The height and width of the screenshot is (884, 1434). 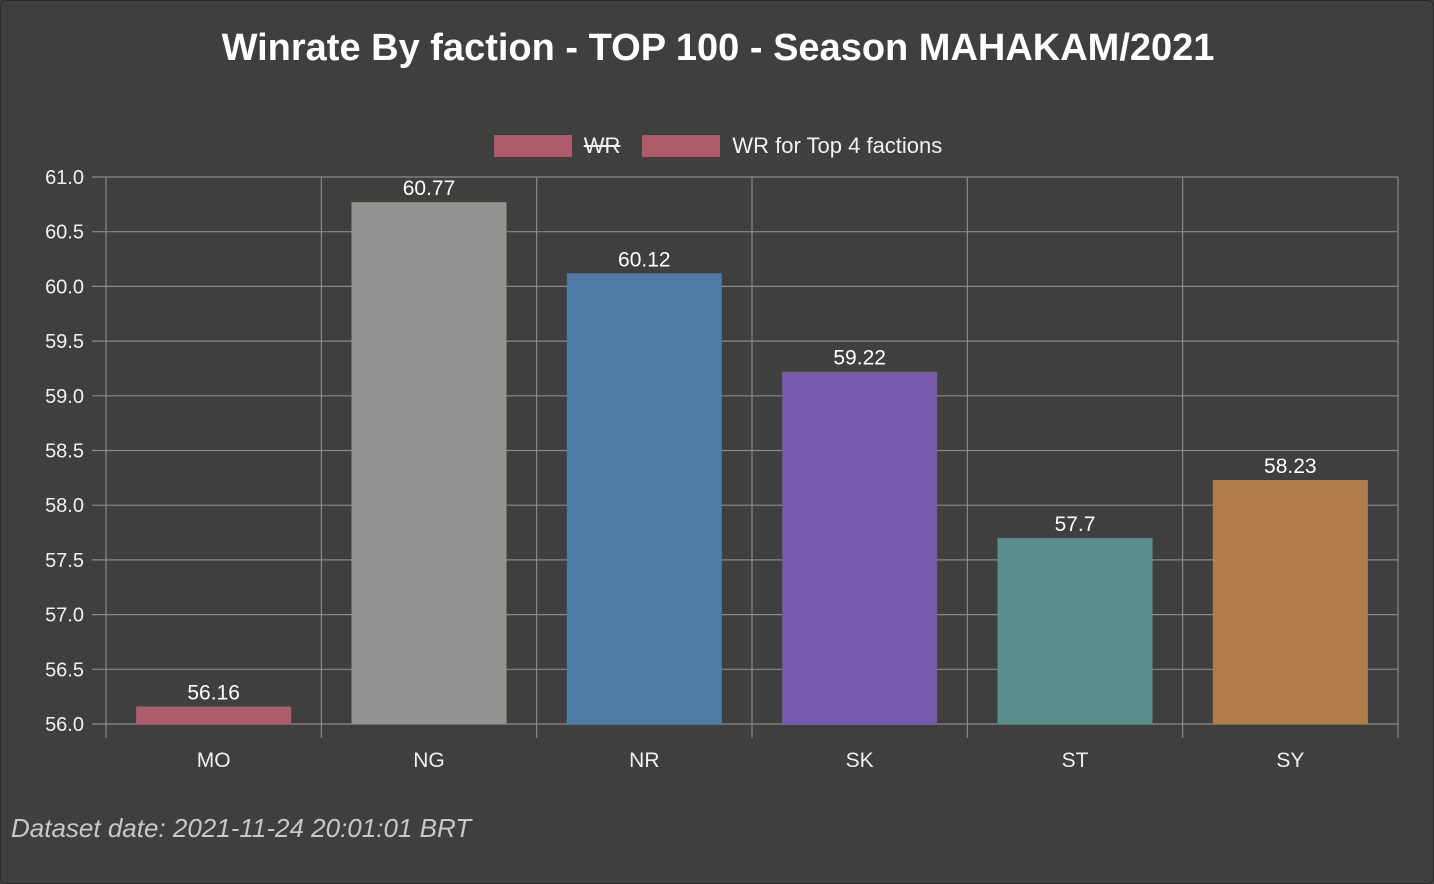 I want to click on dataset-date: Dataset date: 2021-11-24 20:01:01 BRT, so click(x=241, y=828).